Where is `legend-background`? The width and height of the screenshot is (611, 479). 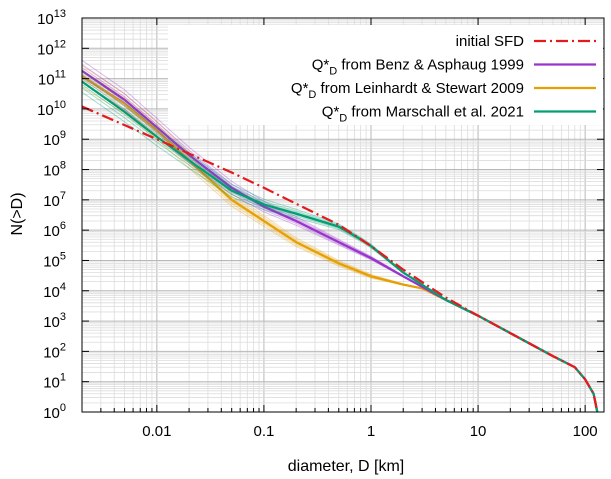 legend-background is located at coordinates (385, 75).